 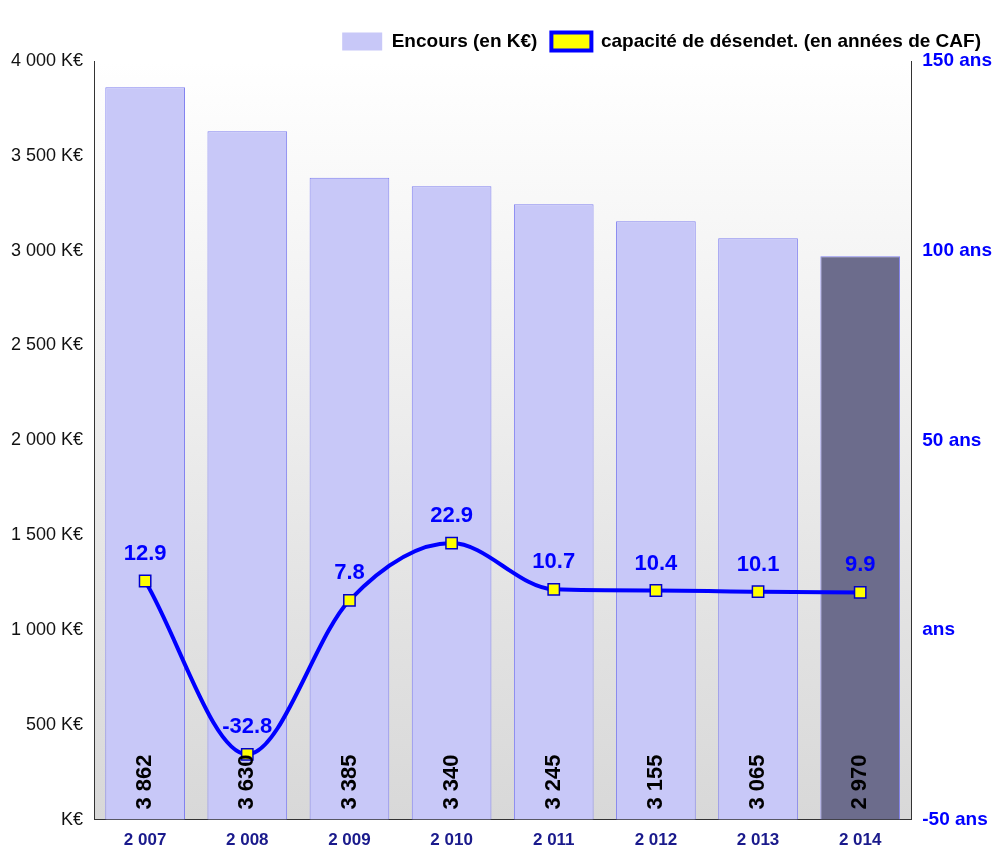 What do you see at coordinates (758, 563) in the screenshot?
I see `data-label: 10.1` at bounding box center [758, 563].